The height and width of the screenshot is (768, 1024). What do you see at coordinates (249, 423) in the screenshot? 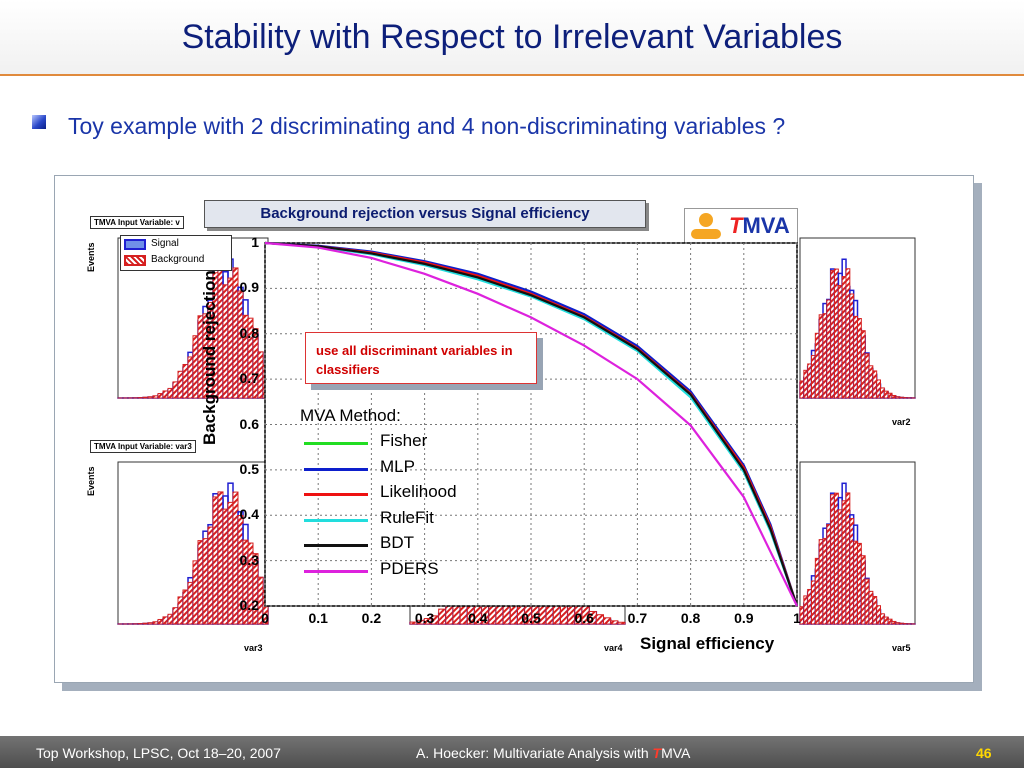
I see `roc-y-tick-label: 0.6` at bounding box center [249, 423].